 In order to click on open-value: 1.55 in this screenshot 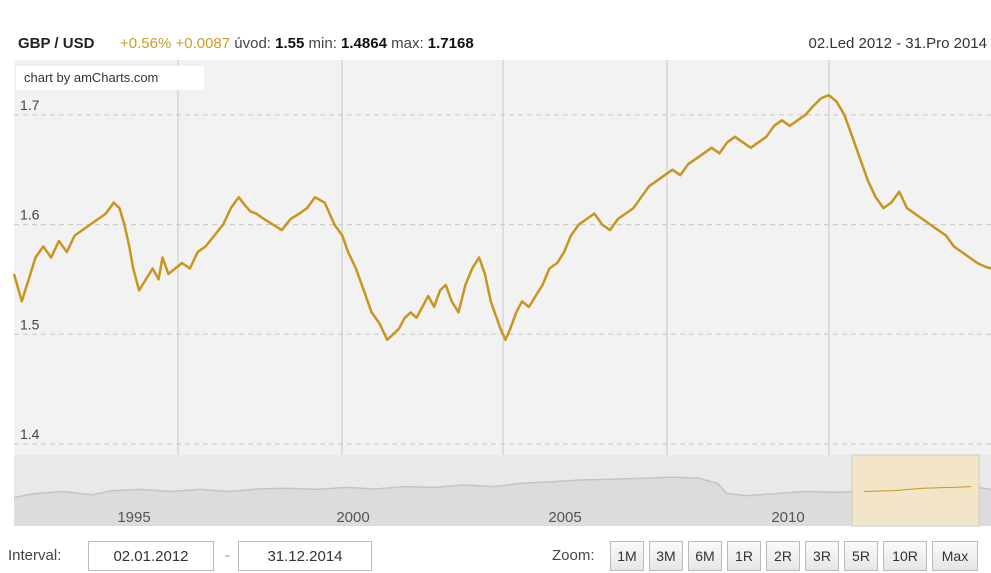, I will do `click(290, 43)`.